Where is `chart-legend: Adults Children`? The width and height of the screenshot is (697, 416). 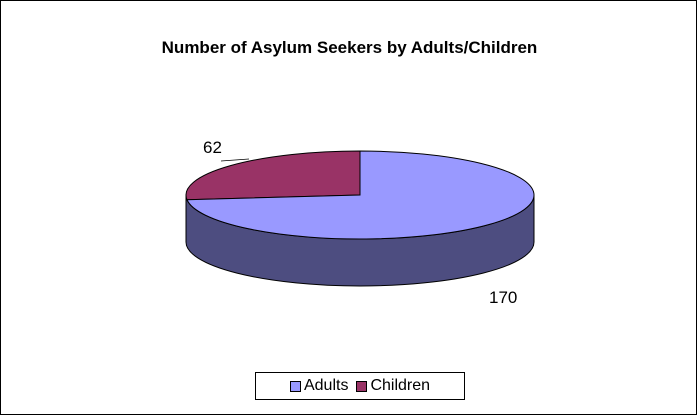
chart-legend: Adults Children is located at coordinates (360, 386).